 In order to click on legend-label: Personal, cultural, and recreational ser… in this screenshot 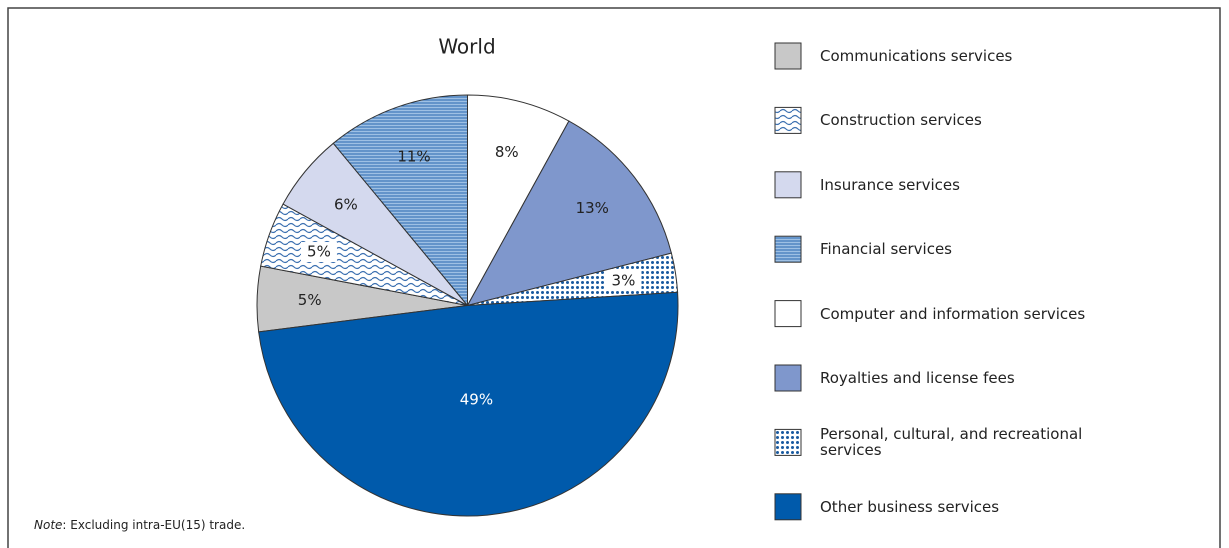, I will do `click(951, 442)`.